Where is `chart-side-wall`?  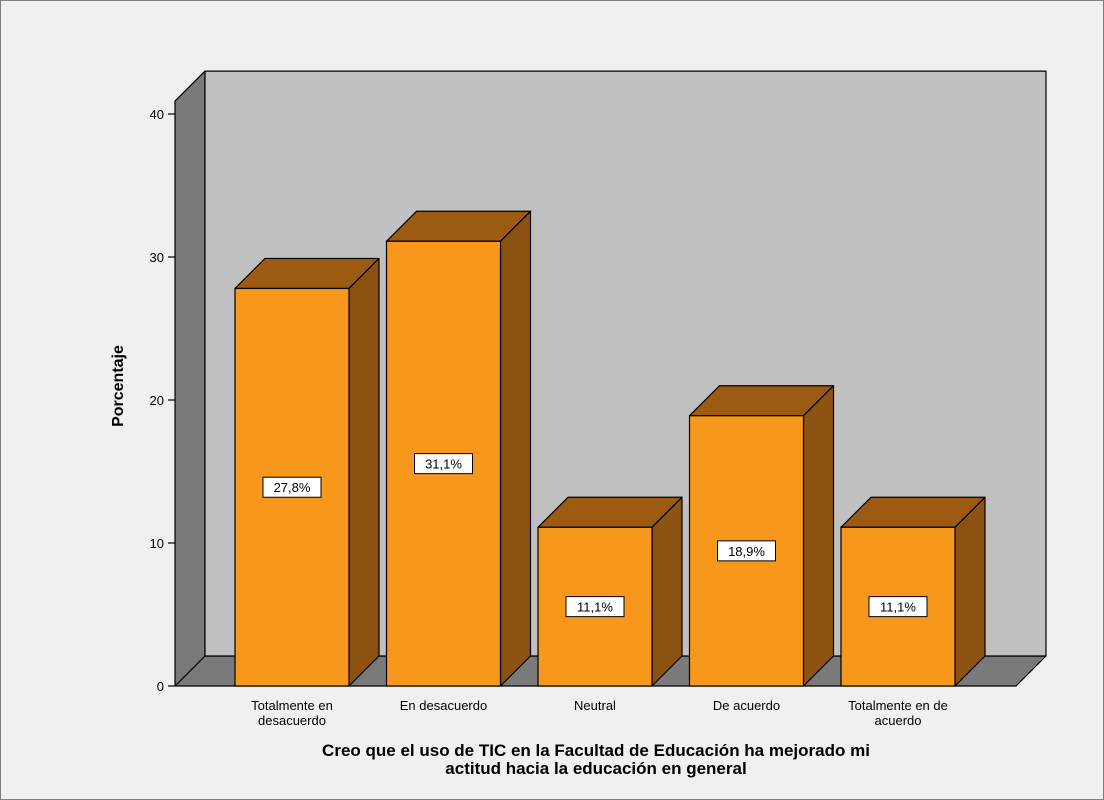 chart-side-wall is located at coordinates (190, 378).